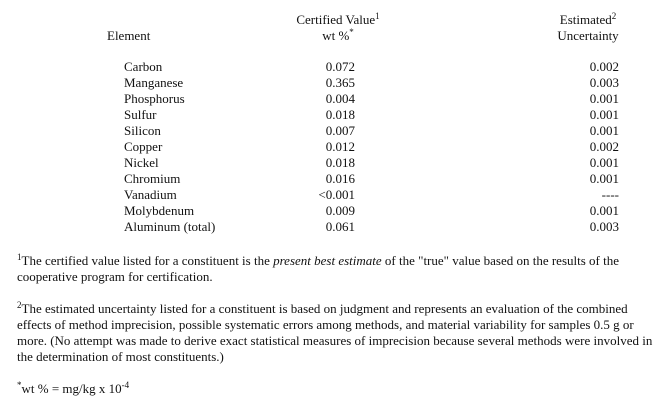  Describe the element at coordinates (150, 194) in the screenshot. I see `cell-element: Vanadium` at that location.